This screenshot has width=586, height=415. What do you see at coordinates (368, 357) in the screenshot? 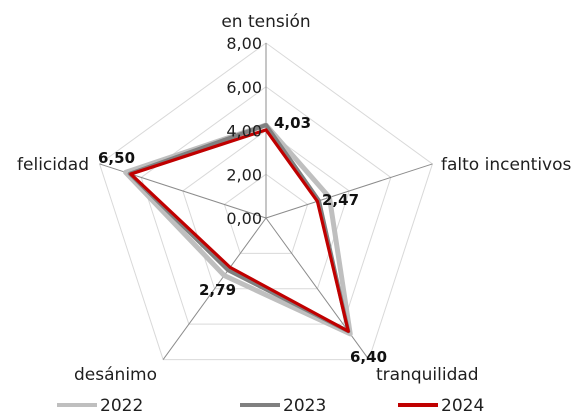
I see `data-label-tranquilidad: 6,40` at bounding box center [368, 357].